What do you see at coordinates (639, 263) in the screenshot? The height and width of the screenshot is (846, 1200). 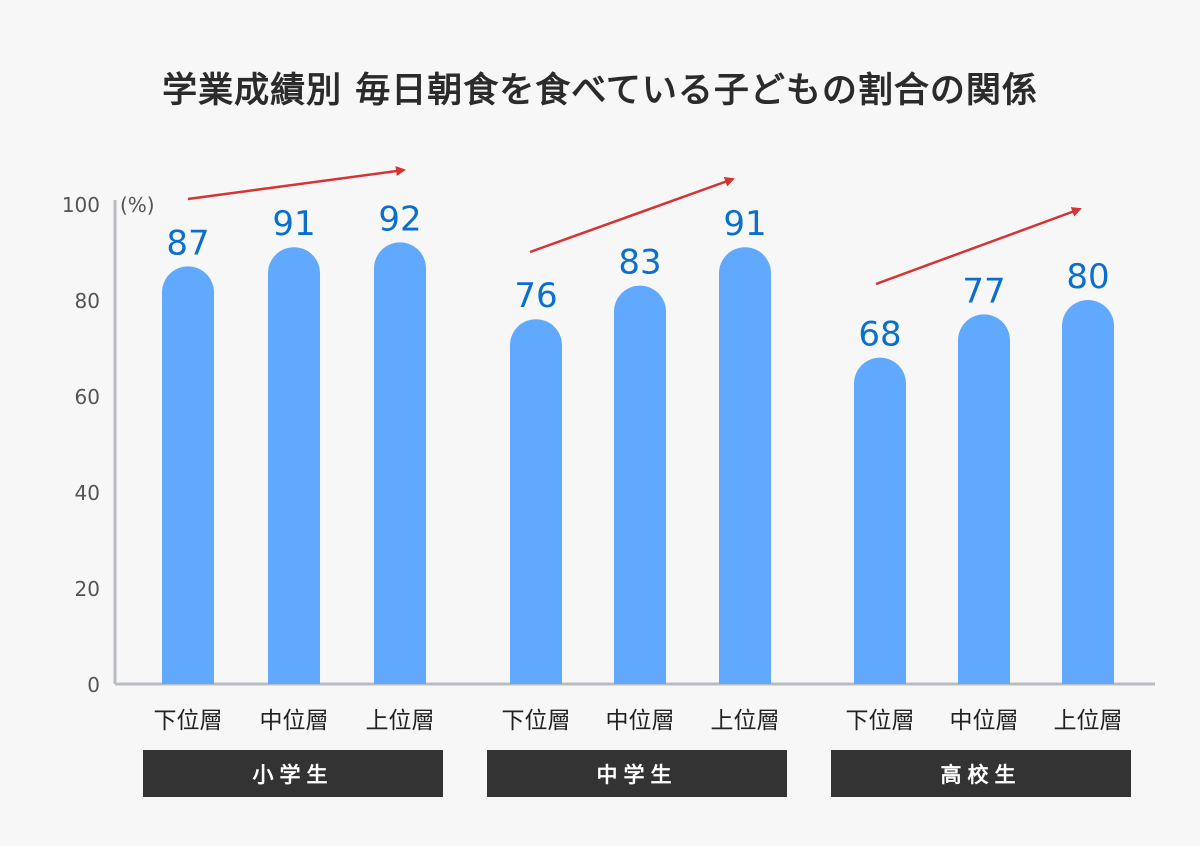 I see `data-label: 83` at bounding box center [639, 263].